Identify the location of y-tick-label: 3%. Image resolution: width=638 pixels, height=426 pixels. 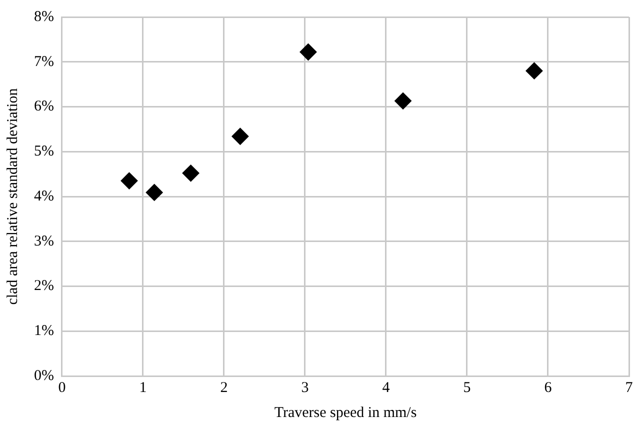
(44, 241).